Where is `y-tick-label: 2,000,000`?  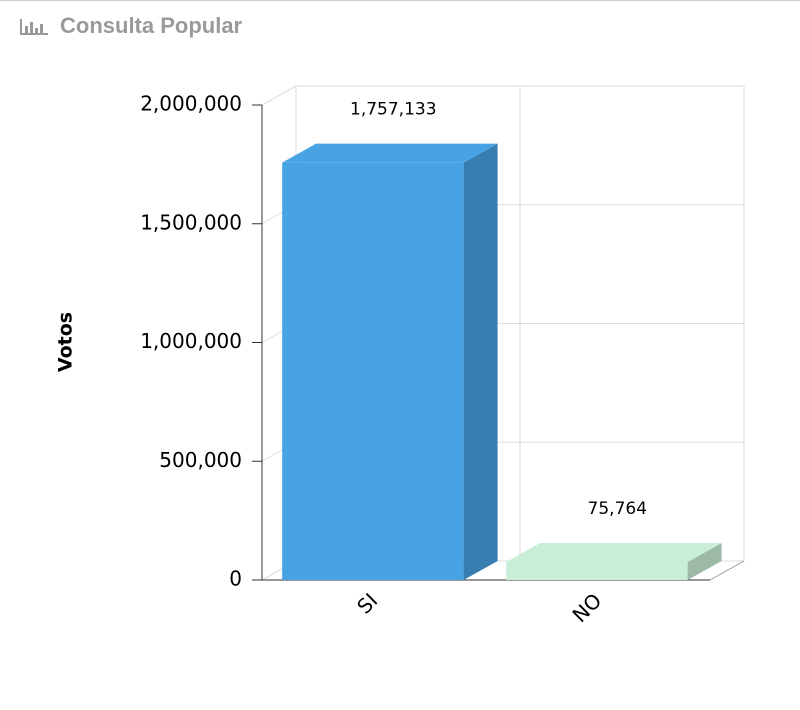 y-tick-label: 2,000,000 is located at coordinates (191, 104).